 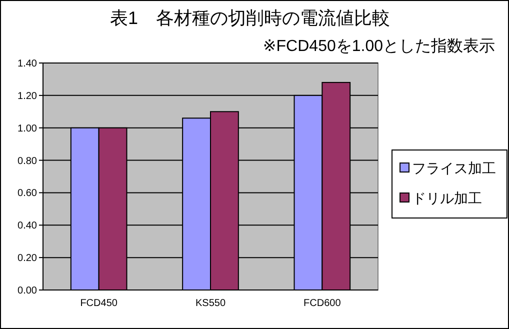 I want to click on chart-title: 表1 各材種の切削時の電流値比較, so click(x=250, y=18).